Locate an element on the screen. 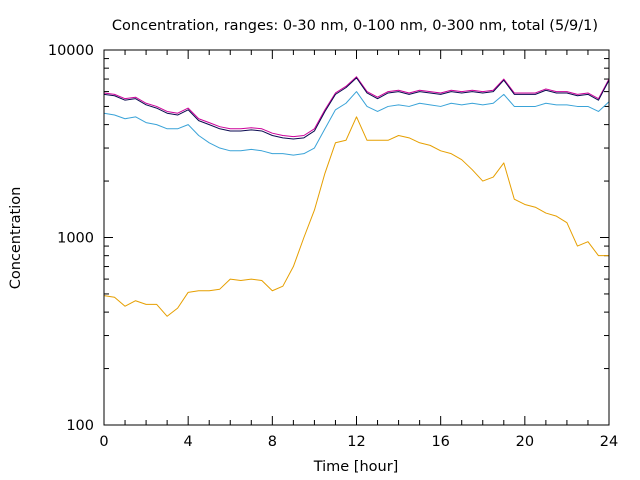 This screenshot has height=480, width=640. x-axis-label: Time [hour] is located at coordinates (356, 467).